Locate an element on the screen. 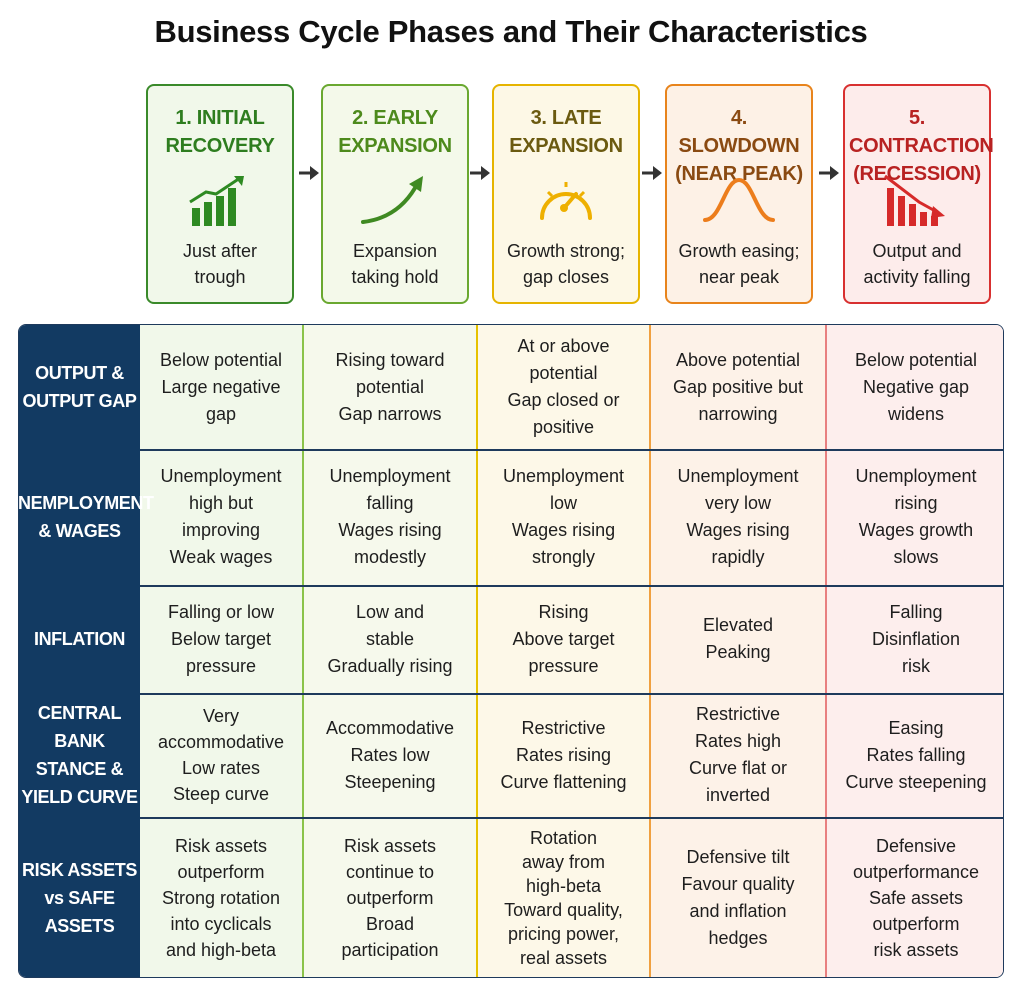 This screenshot has width=1022, height=997. phase-desc-line2: trough is located at coordinates (220, 277).